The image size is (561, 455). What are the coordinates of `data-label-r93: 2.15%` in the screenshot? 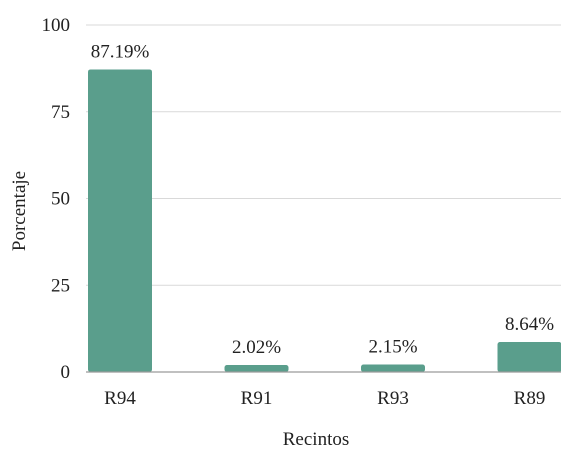 It's located at (392, 347).